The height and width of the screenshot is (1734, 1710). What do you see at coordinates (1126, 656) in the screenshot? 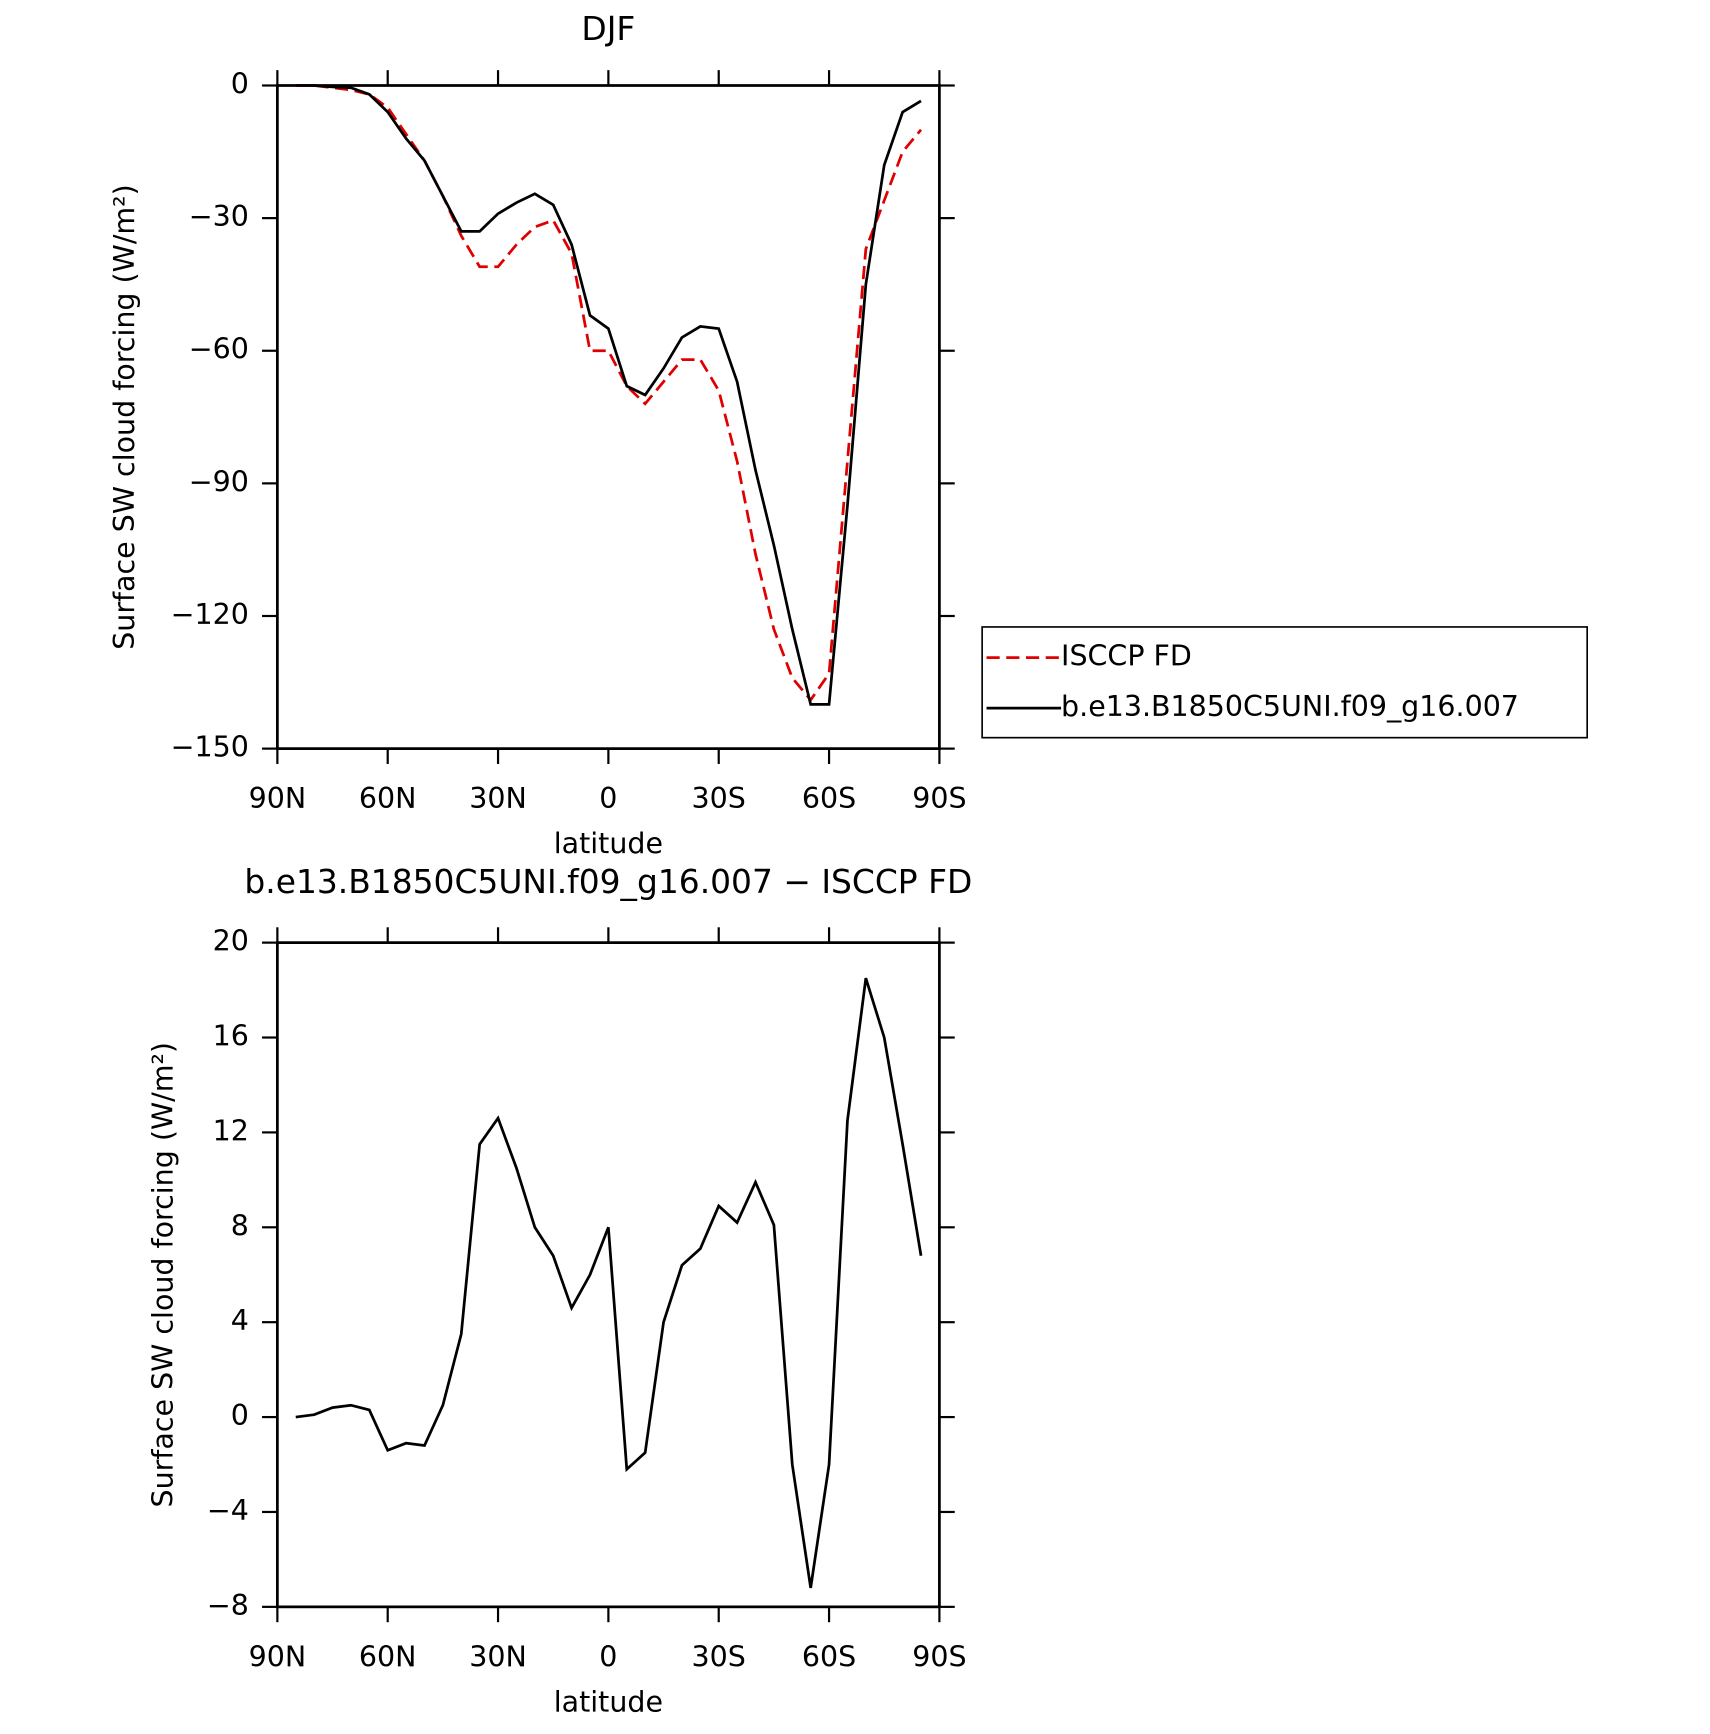
I see `legend-label: ISCCP FD` at bounding box center [1126, 656].